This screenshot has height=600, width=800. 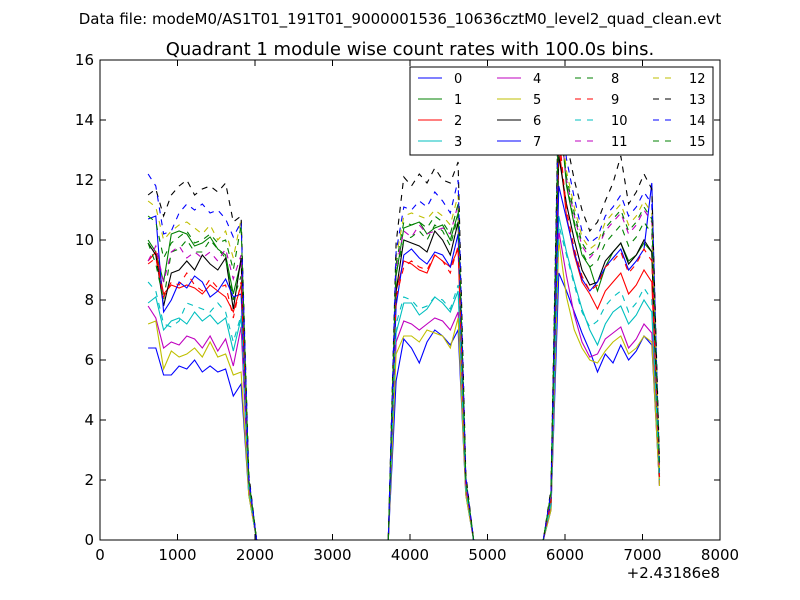 What do you see at coordinates (89, 480) in the screenshot?
I see `y-tick-label: 2` at bounding box center [89, 480].